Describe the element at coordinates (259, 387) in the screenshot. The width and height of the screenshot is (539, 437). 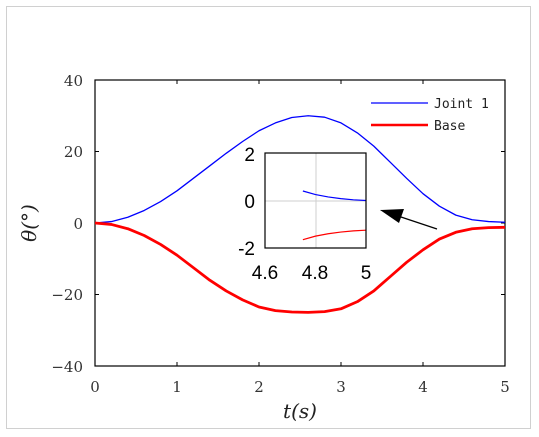
I see `x-tick-label: 2` at that location.